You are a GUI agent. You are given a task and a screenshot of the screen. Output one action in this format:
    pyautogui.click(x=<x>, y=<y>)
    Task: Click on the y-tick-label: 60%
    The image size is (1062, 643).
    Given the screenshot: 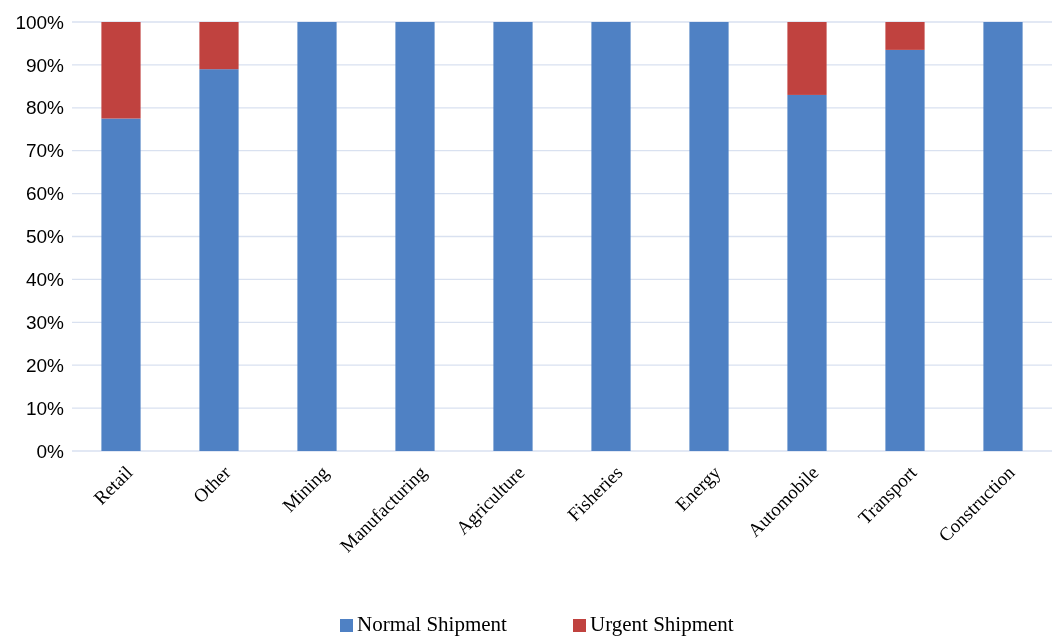 What is the action you would take?
    pyautogui.click(x=45, y=194)
    